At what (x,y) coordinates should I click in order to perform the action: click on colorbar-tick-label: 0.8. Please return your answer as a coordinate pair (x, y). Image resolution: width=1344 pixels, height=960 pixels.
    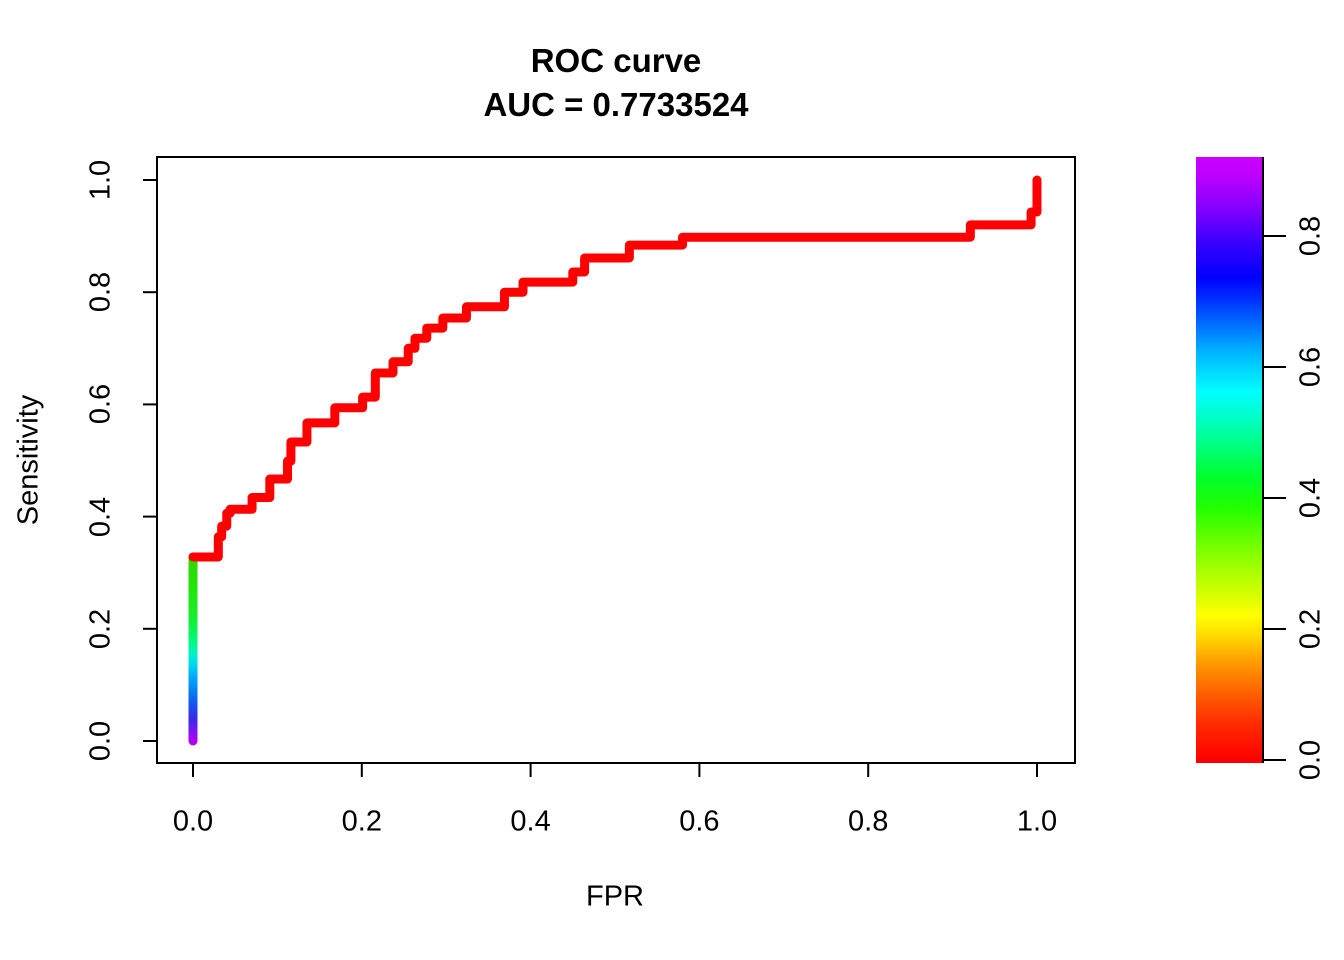
    Looking at the image, I should click on (1310, 236).